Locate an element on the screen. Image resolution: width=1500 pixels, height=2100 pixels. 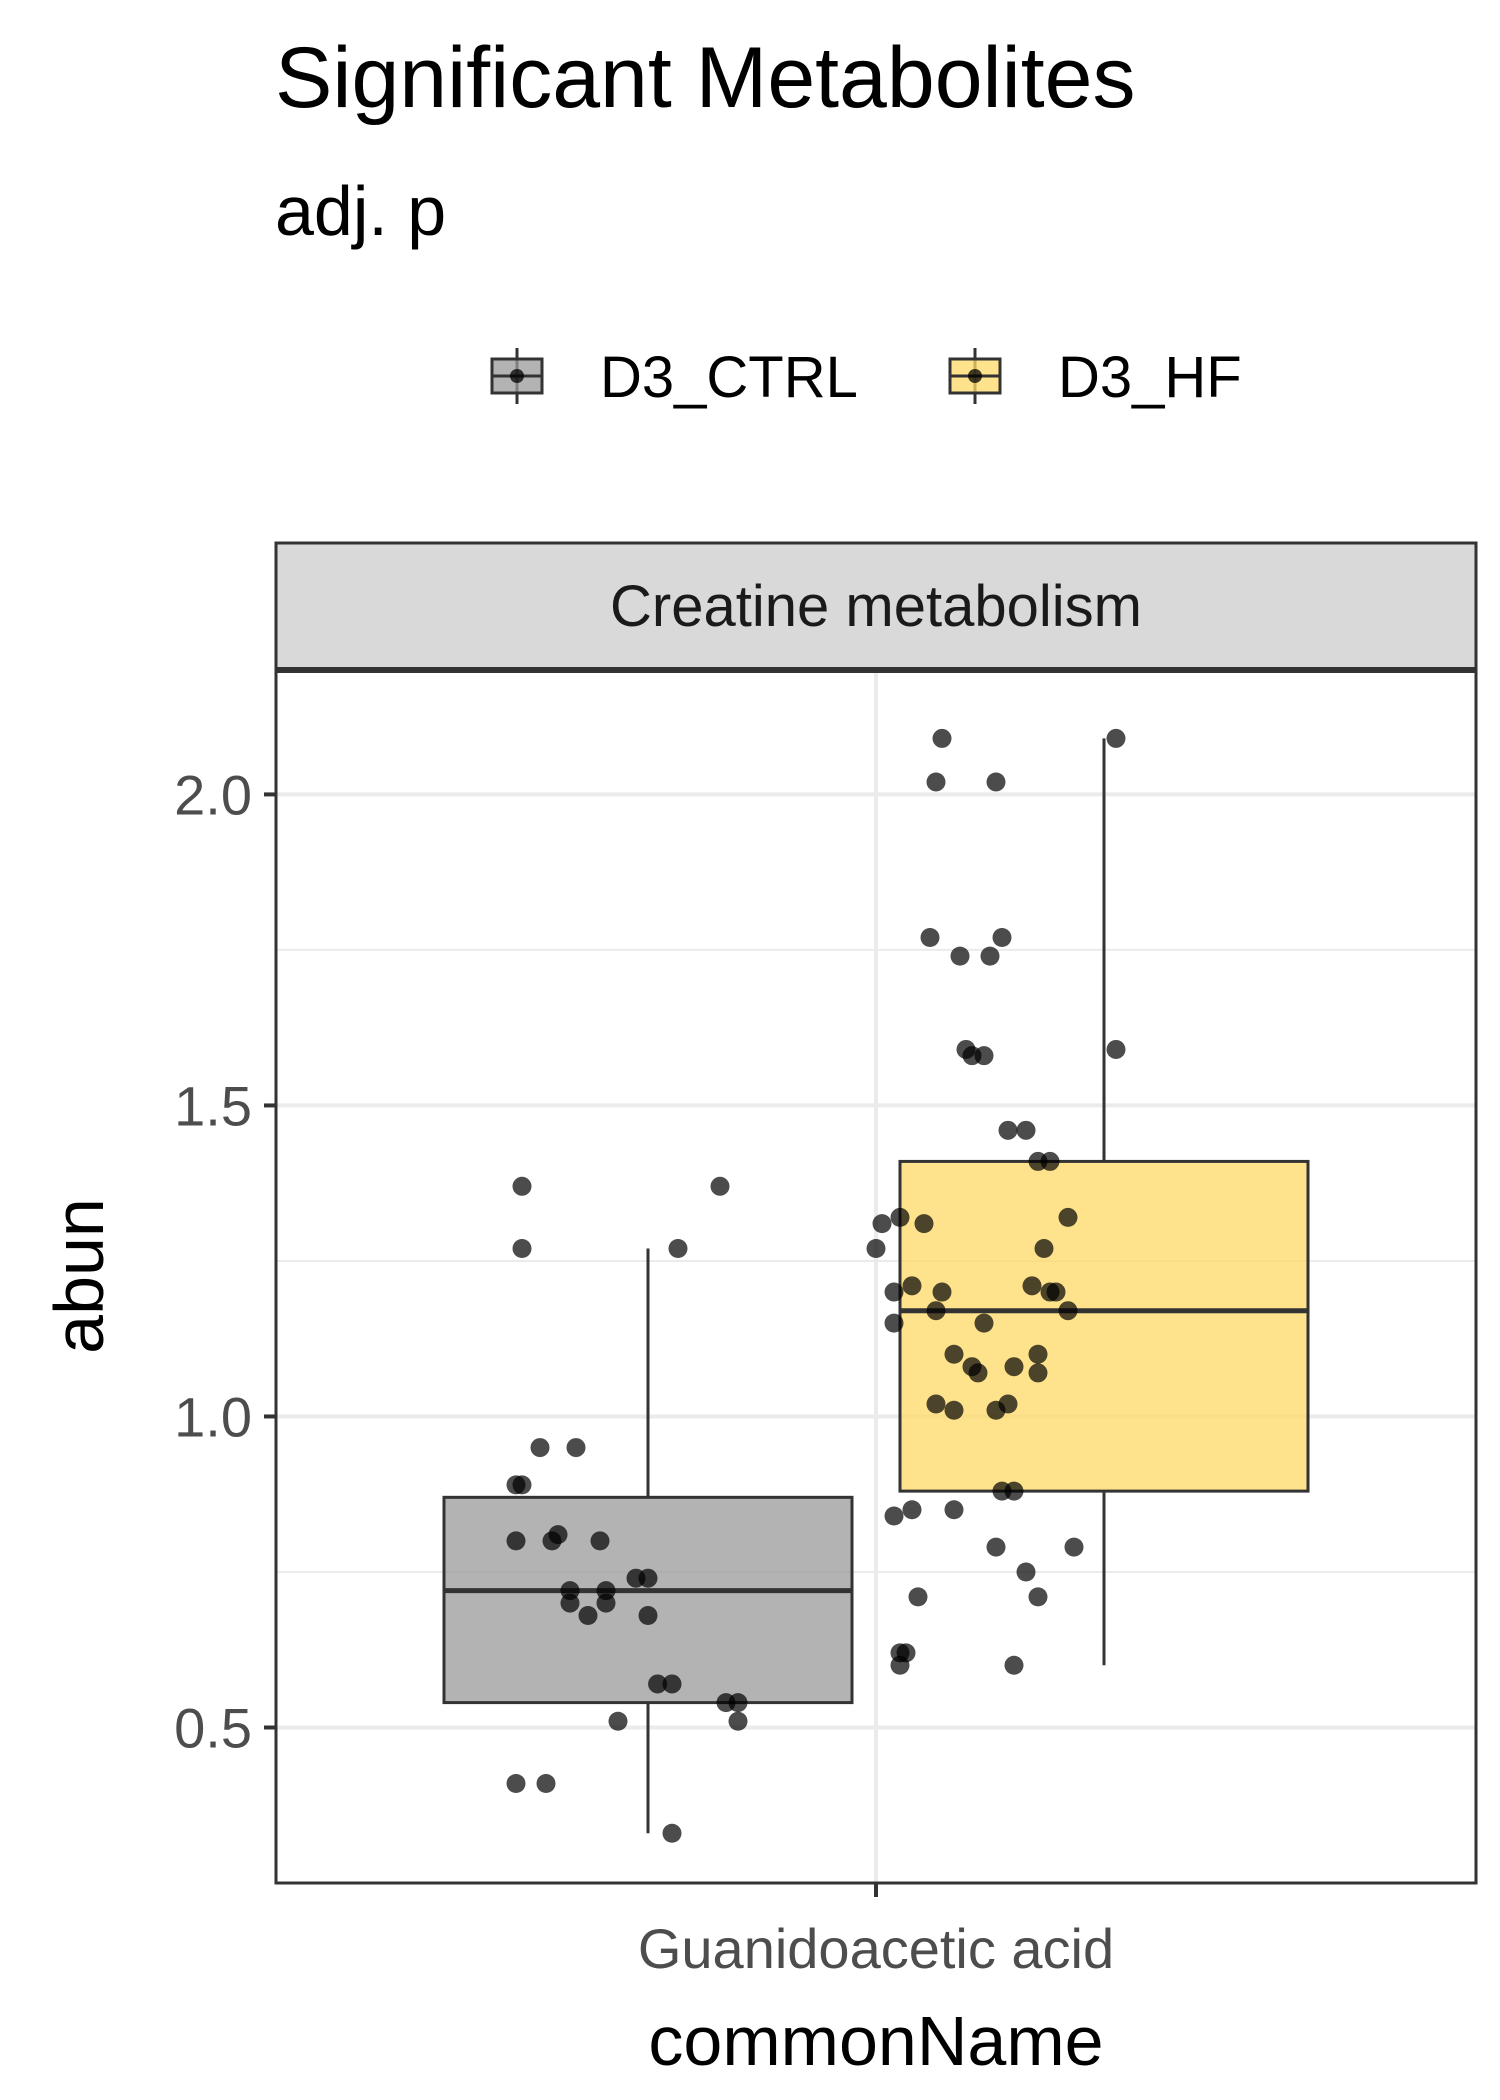
chart-subtitle: adj. p is located at coordinates (360, 211).